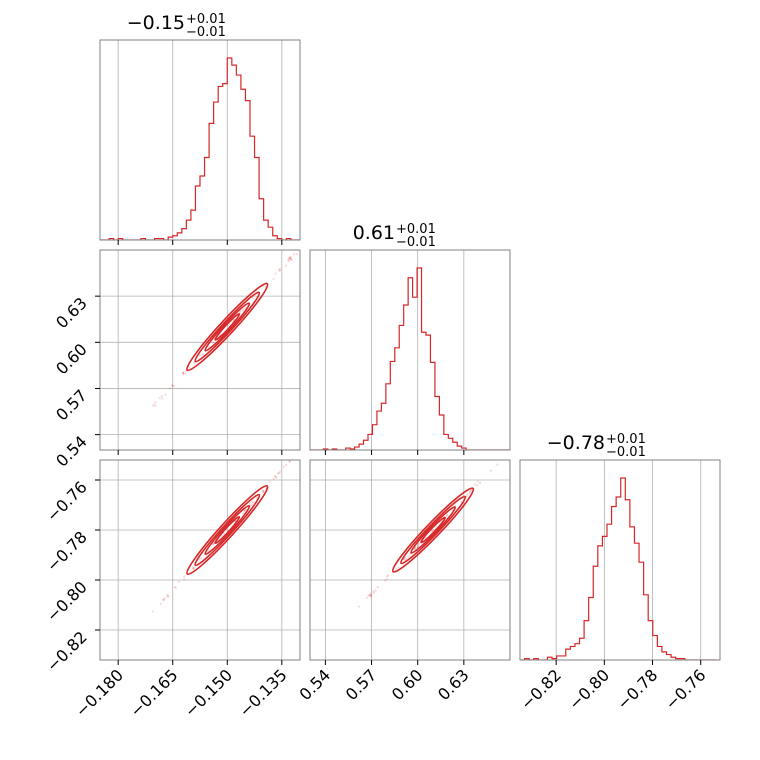 The image size is (760, 760). Describe the element at coordinates (71, 451) in the screenshot. I see `y-row1-label-0: 0.54` at that location.